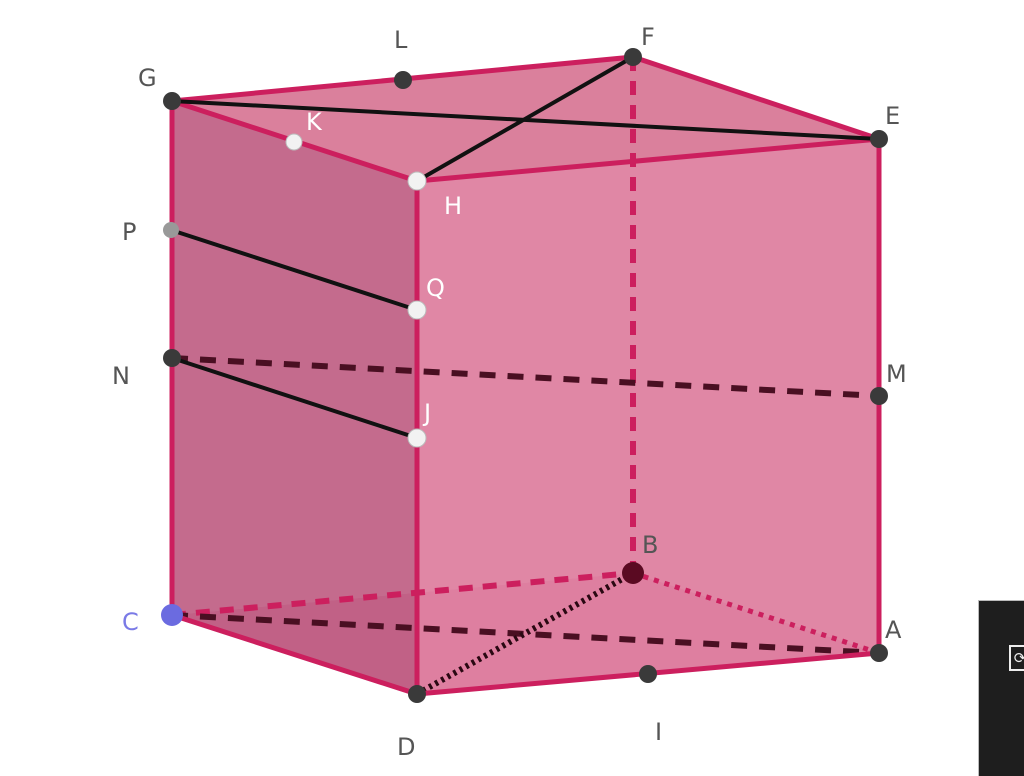  I want to click on segment-NM, so click(525, 377).